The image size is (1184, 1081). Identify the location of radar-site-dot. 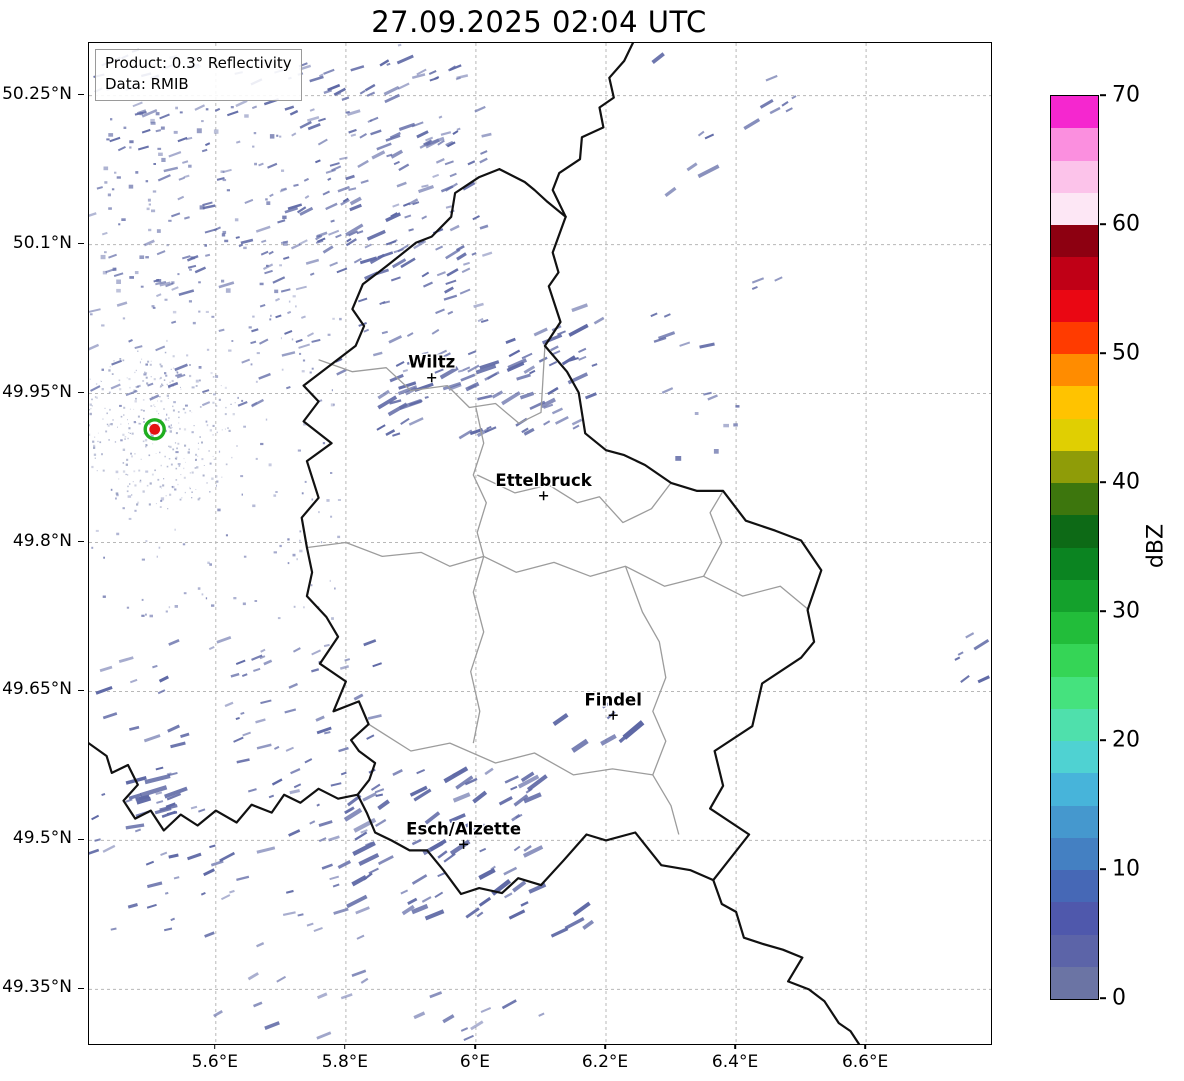
(155, 429).